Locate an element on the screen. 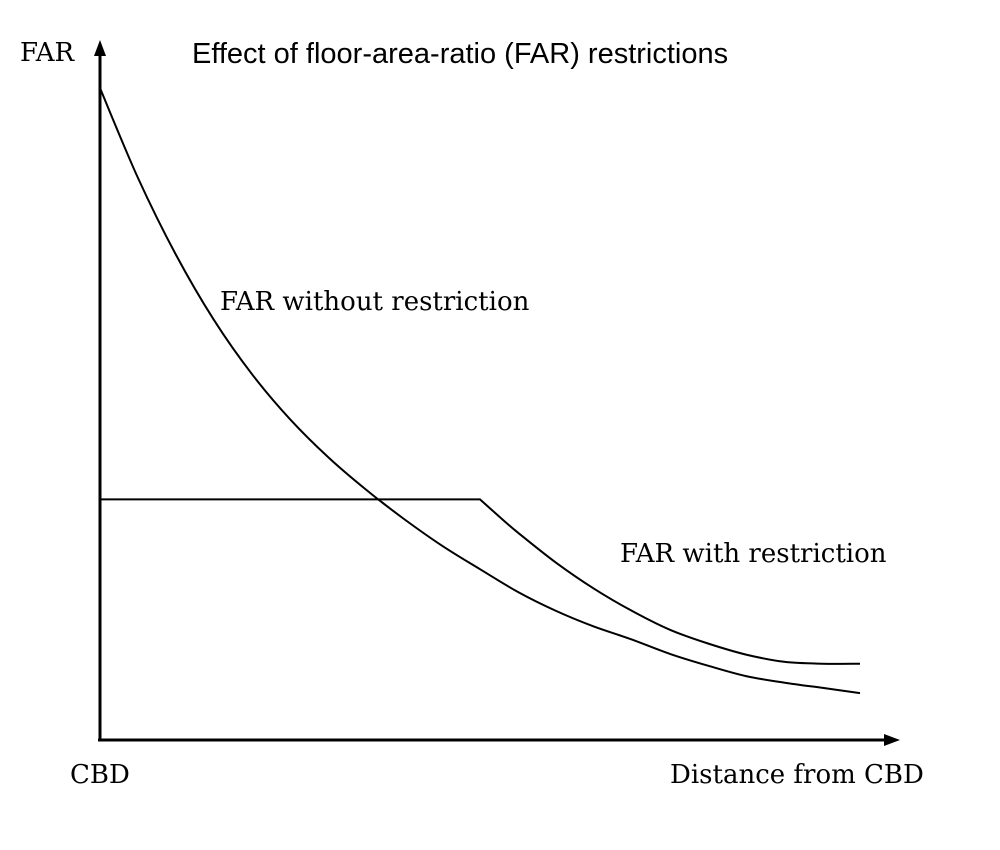  annotation-far-without-restriction: FAR without restriction is located at coordinates (375, 302).